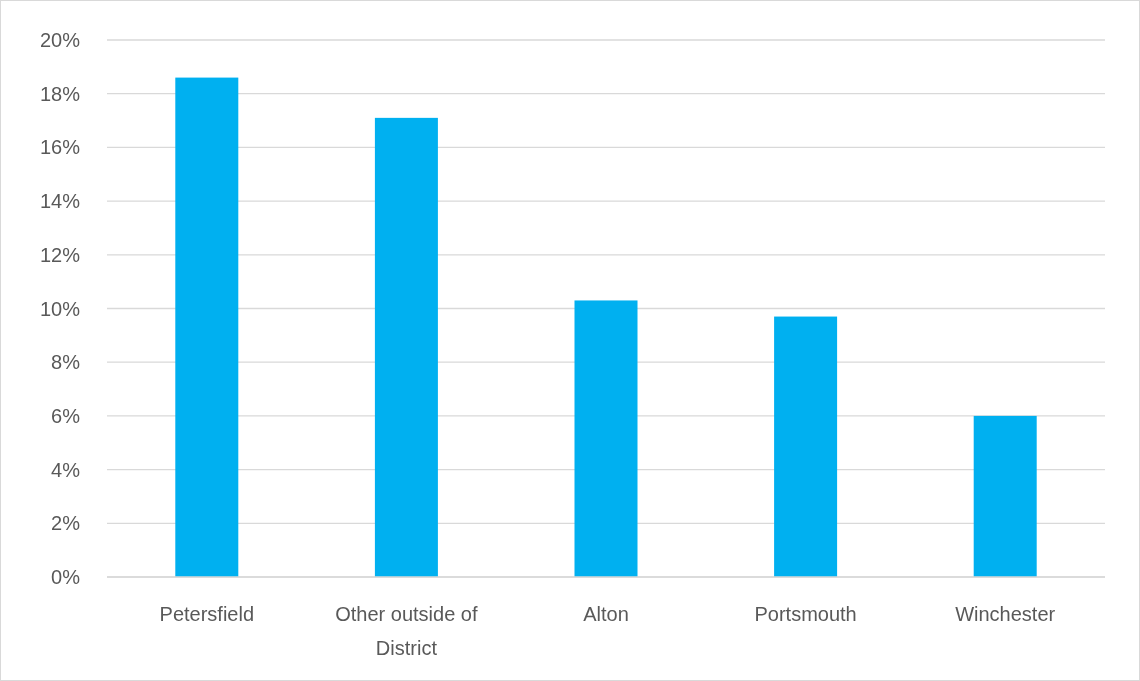 This screenshot has height=681, width=1140. I want to click on y-tick-label: 10%, so click(60, 308).